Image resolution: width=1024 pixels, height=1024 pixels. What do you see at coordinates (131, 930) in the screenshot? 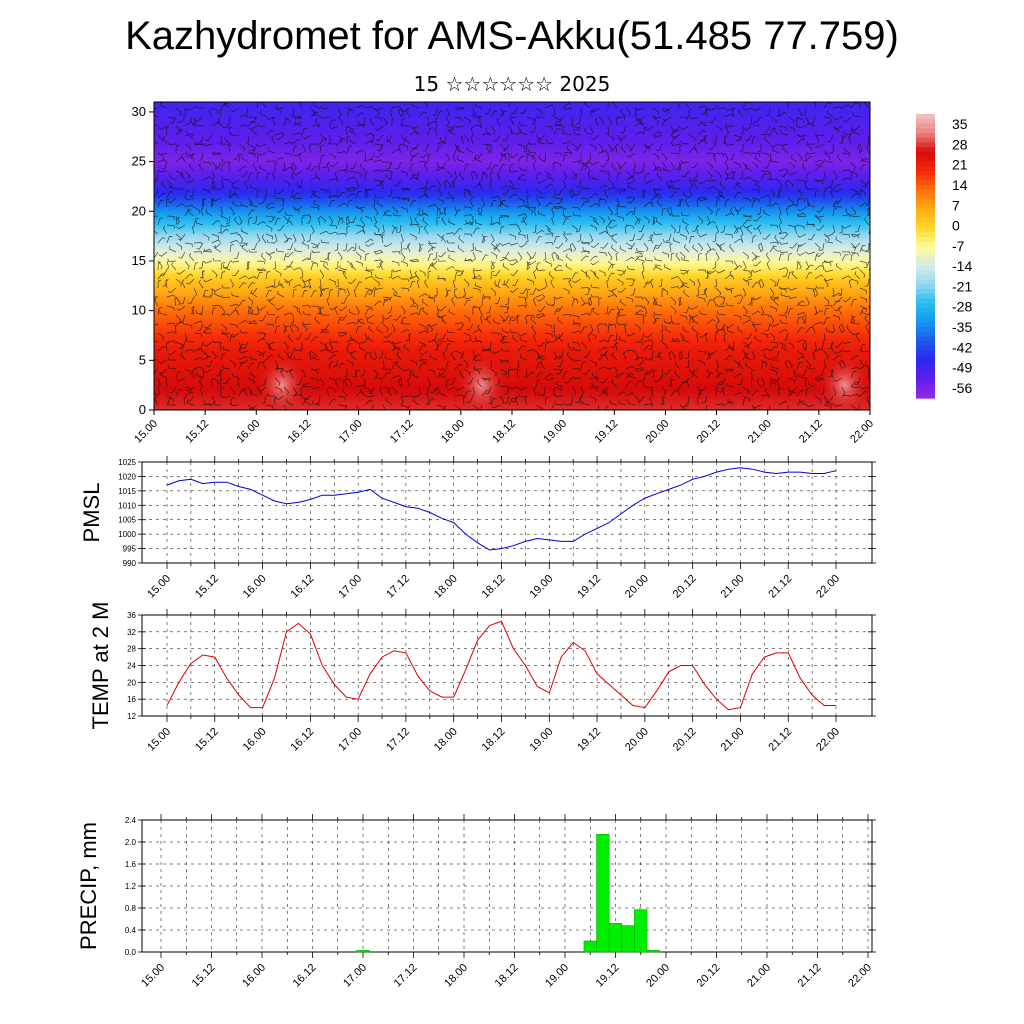
I see `y-tick-label: 0.4` at bounding box center [131, 930].